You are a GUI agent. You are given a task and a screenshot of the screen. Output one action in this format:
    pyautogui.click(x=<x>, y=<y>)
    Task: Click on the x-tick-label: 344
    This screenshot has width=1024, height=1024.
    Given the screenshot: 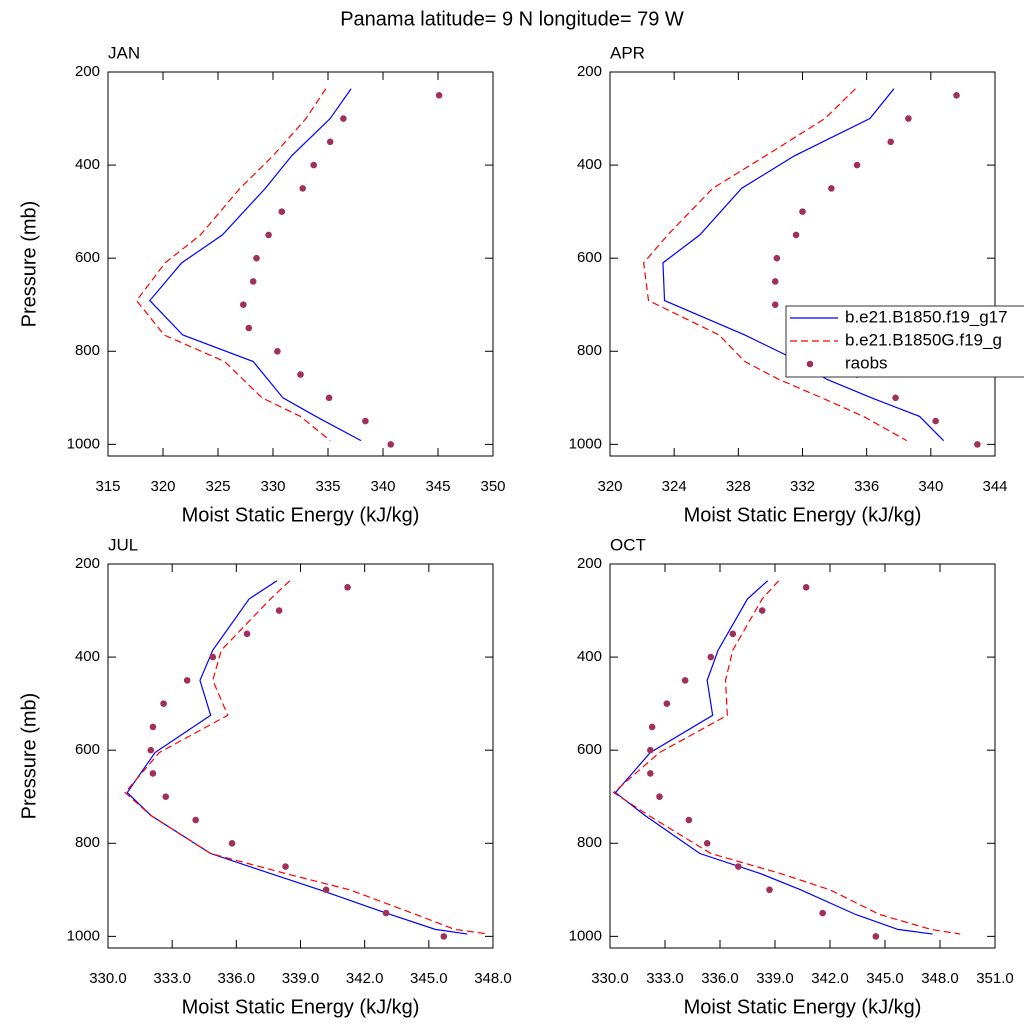 What is the action you would take?
    pyautogui.click(x=994, y=486)
    